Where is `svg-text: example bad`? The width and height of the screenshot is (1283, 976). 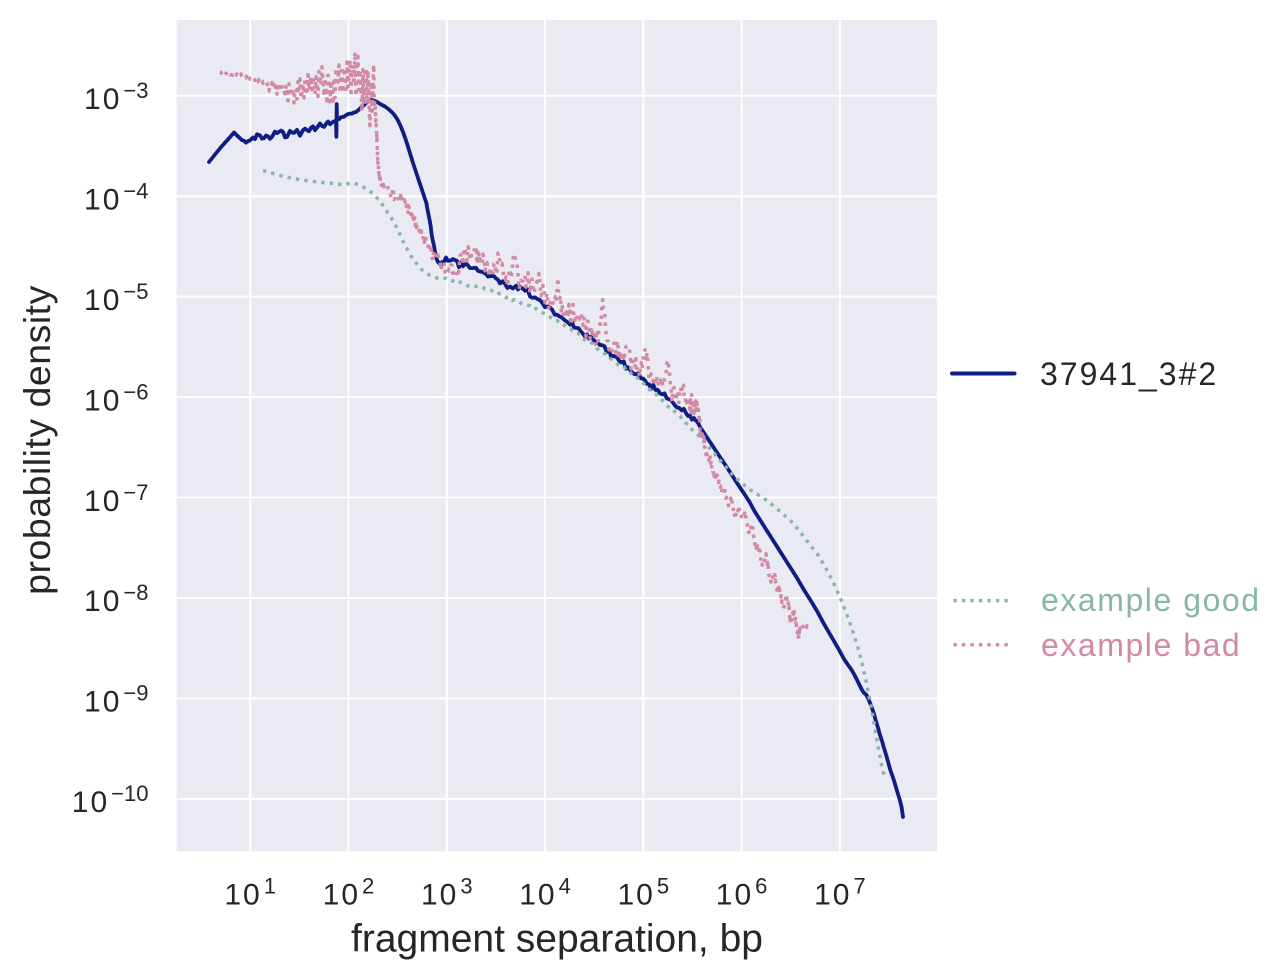 svg-text: example bad is located at coordinates (1141, 645).